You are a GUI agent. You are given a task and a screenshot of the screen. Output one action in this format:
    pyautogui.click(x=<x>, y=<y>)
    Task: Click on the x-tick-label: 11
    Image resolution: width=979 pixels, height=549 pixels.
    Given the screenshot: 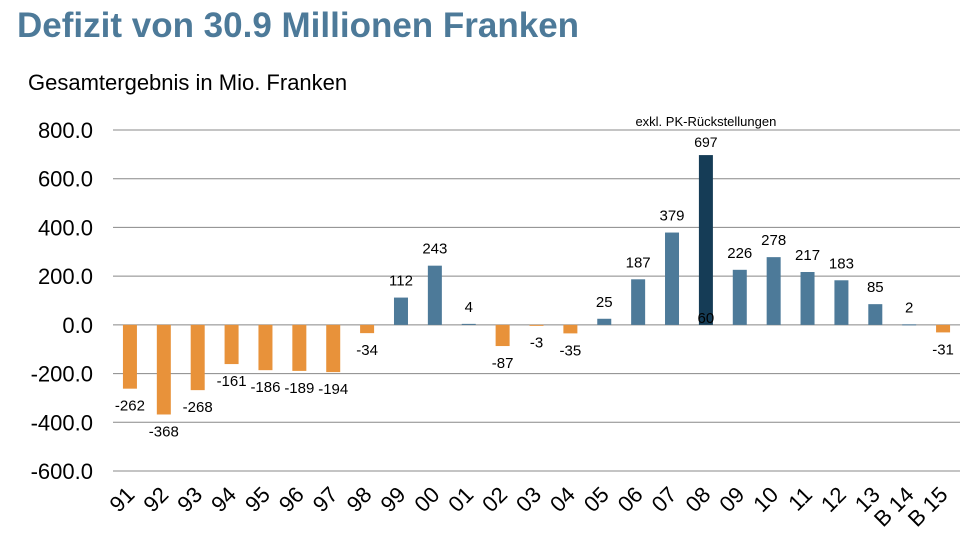 What is the action you would take?
    pyautogui.click(x=800, y=499)
    